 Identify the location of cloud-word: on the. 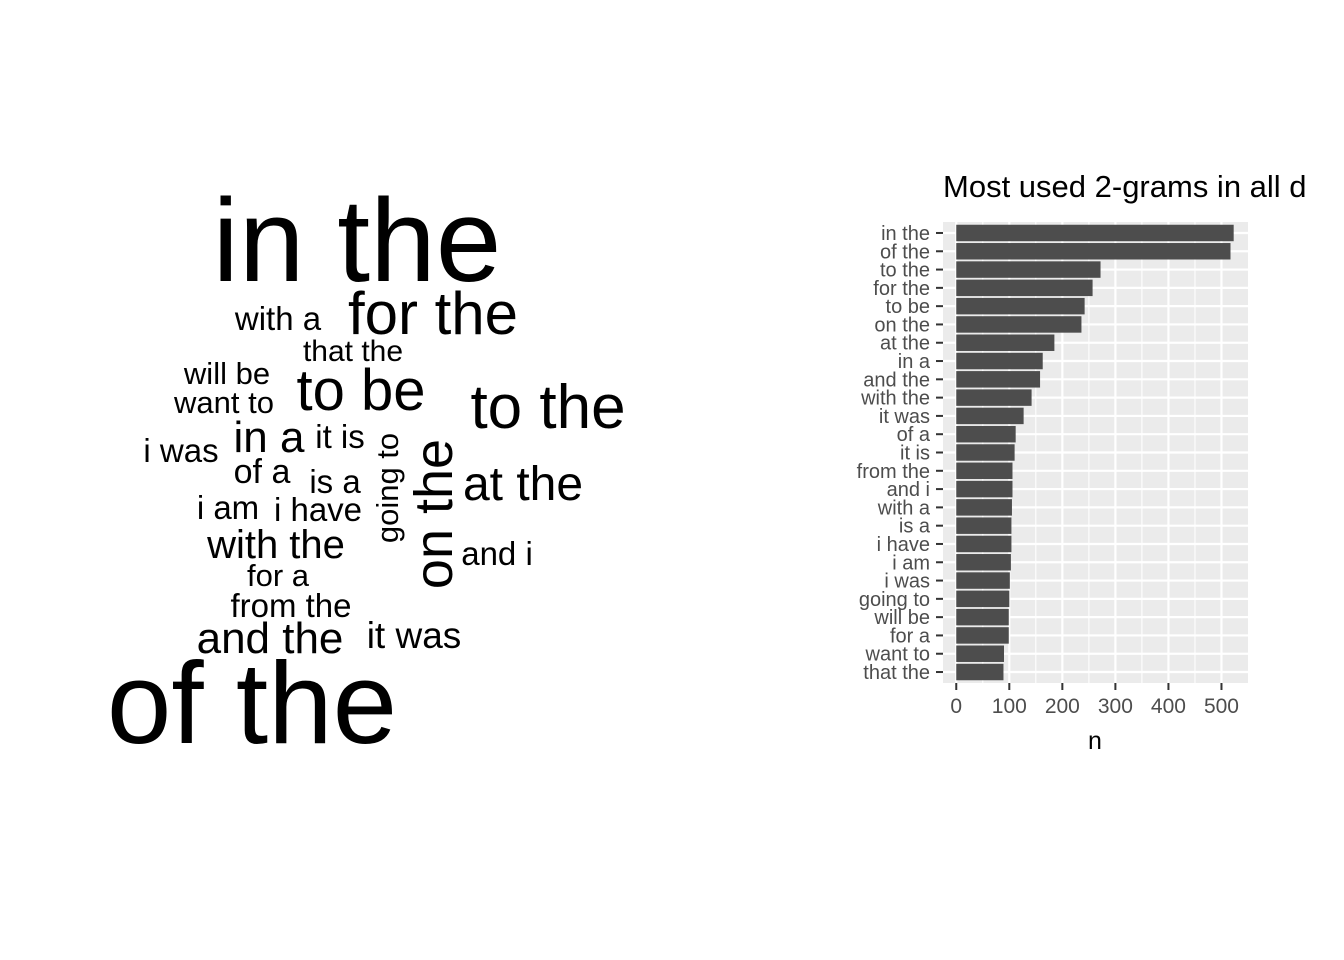
(434, 514).